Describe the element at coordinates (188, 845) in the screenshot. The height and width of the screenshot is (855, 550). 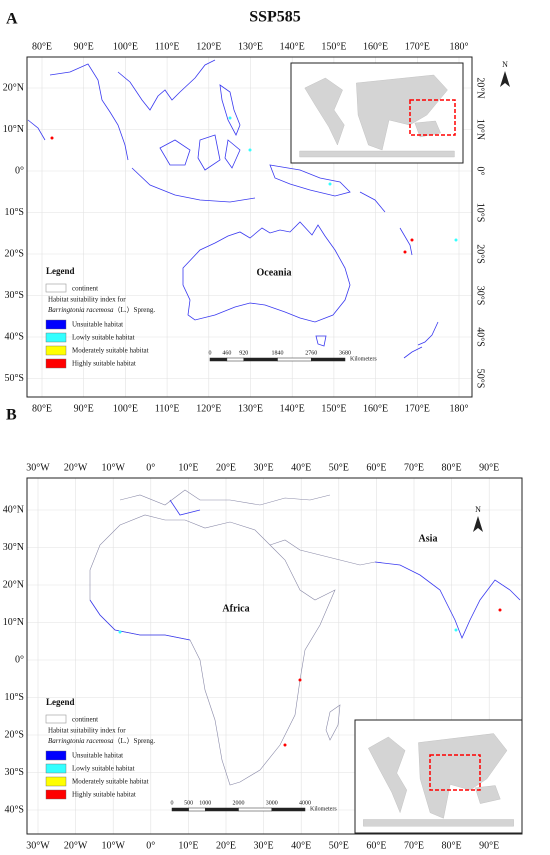
I see `lon-label: 10°E` at that location.